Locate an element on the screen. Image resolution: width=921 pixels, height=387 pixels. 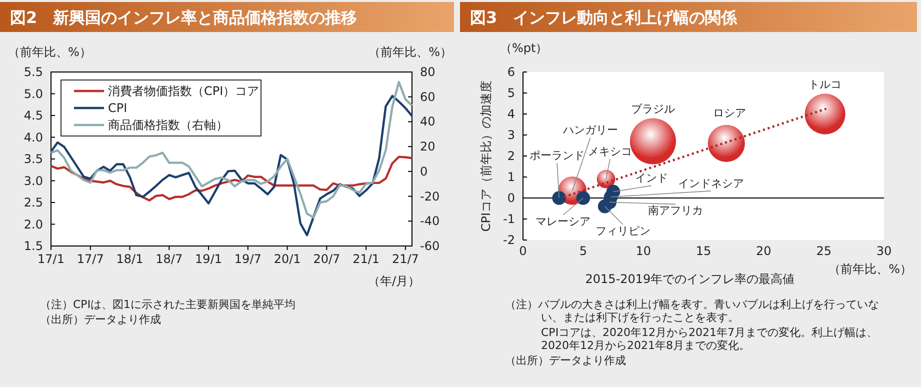
x-tick-label: 21/1 is located at coordinates (366, 259).